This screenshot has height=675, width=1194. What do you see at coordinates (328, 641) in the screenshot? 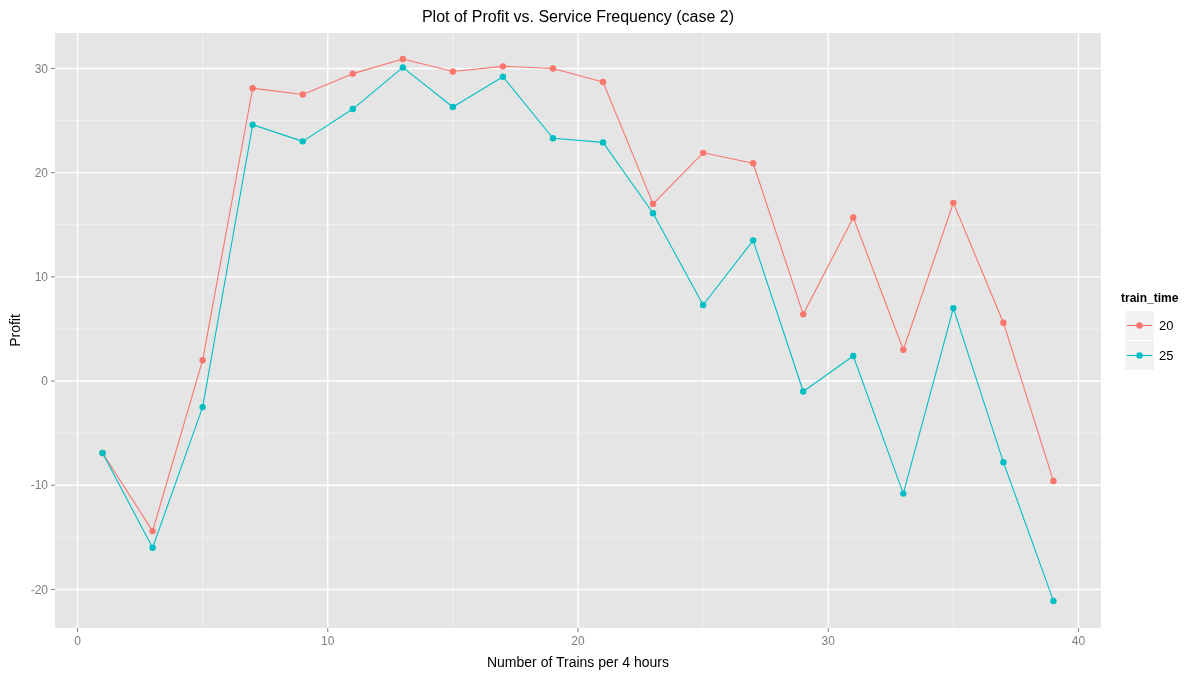
I see `x-tick-label: 10` at bounding box center [328, 641].